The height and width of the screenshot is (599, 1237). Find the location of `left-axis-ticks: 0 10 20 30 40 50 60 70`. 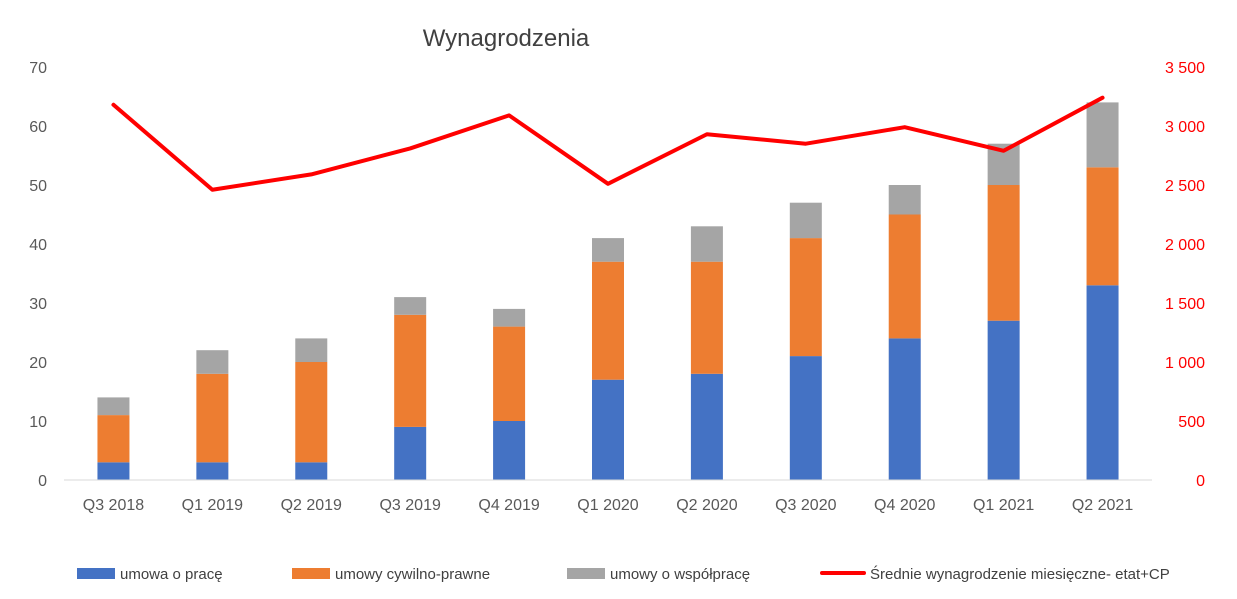

left-axis-ticks: 0 10 20 30 40 50 60 70 is located at coordinates (38, 275).